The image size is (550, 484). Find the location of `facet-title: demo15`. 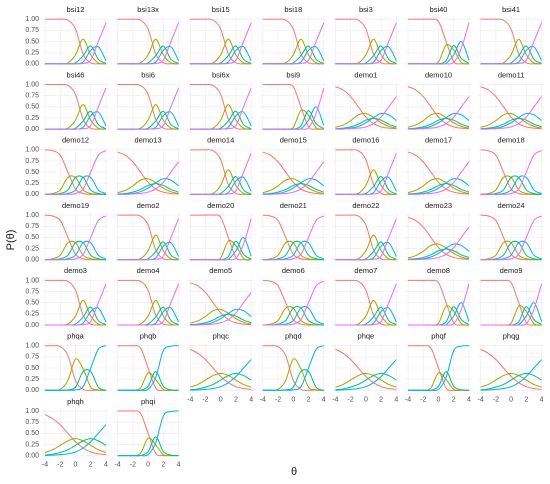

facet-title: demo15 is located at coordinates (293, 140).